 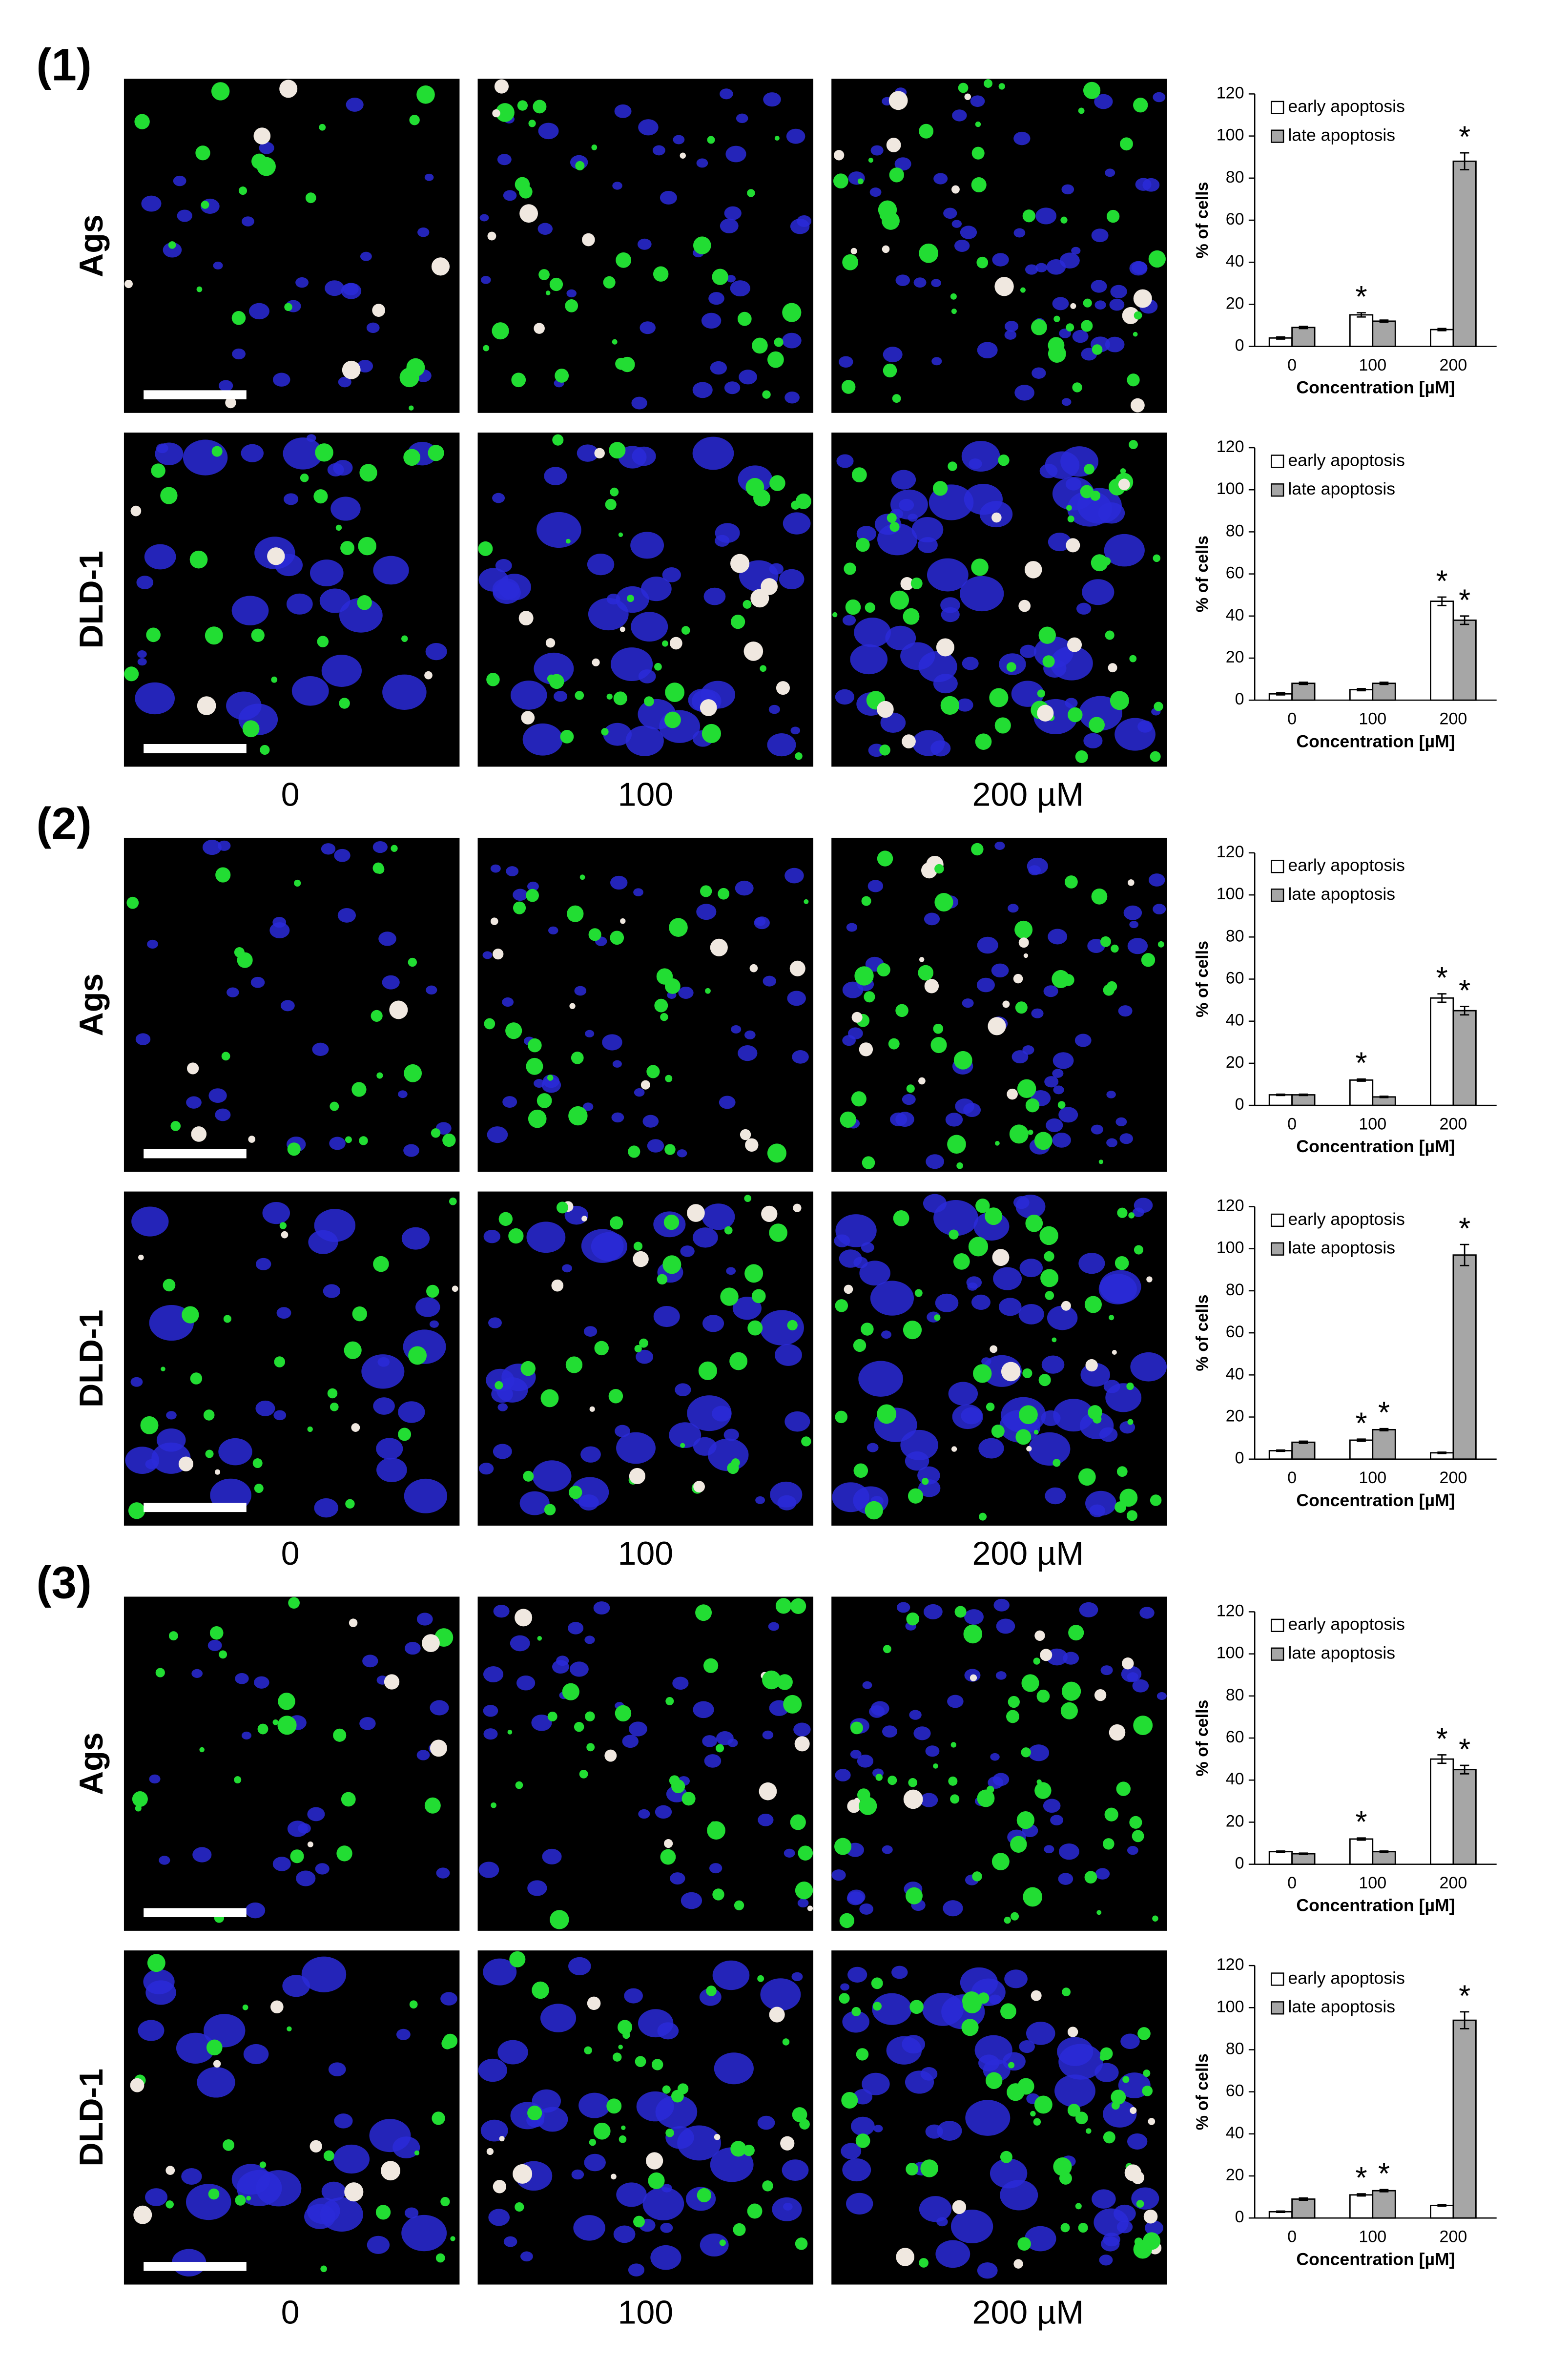 What do you see at coordinates (1231, 135) in the screenshot?
I see `y-tick-label: 100` at bounding box center [1231, 135].